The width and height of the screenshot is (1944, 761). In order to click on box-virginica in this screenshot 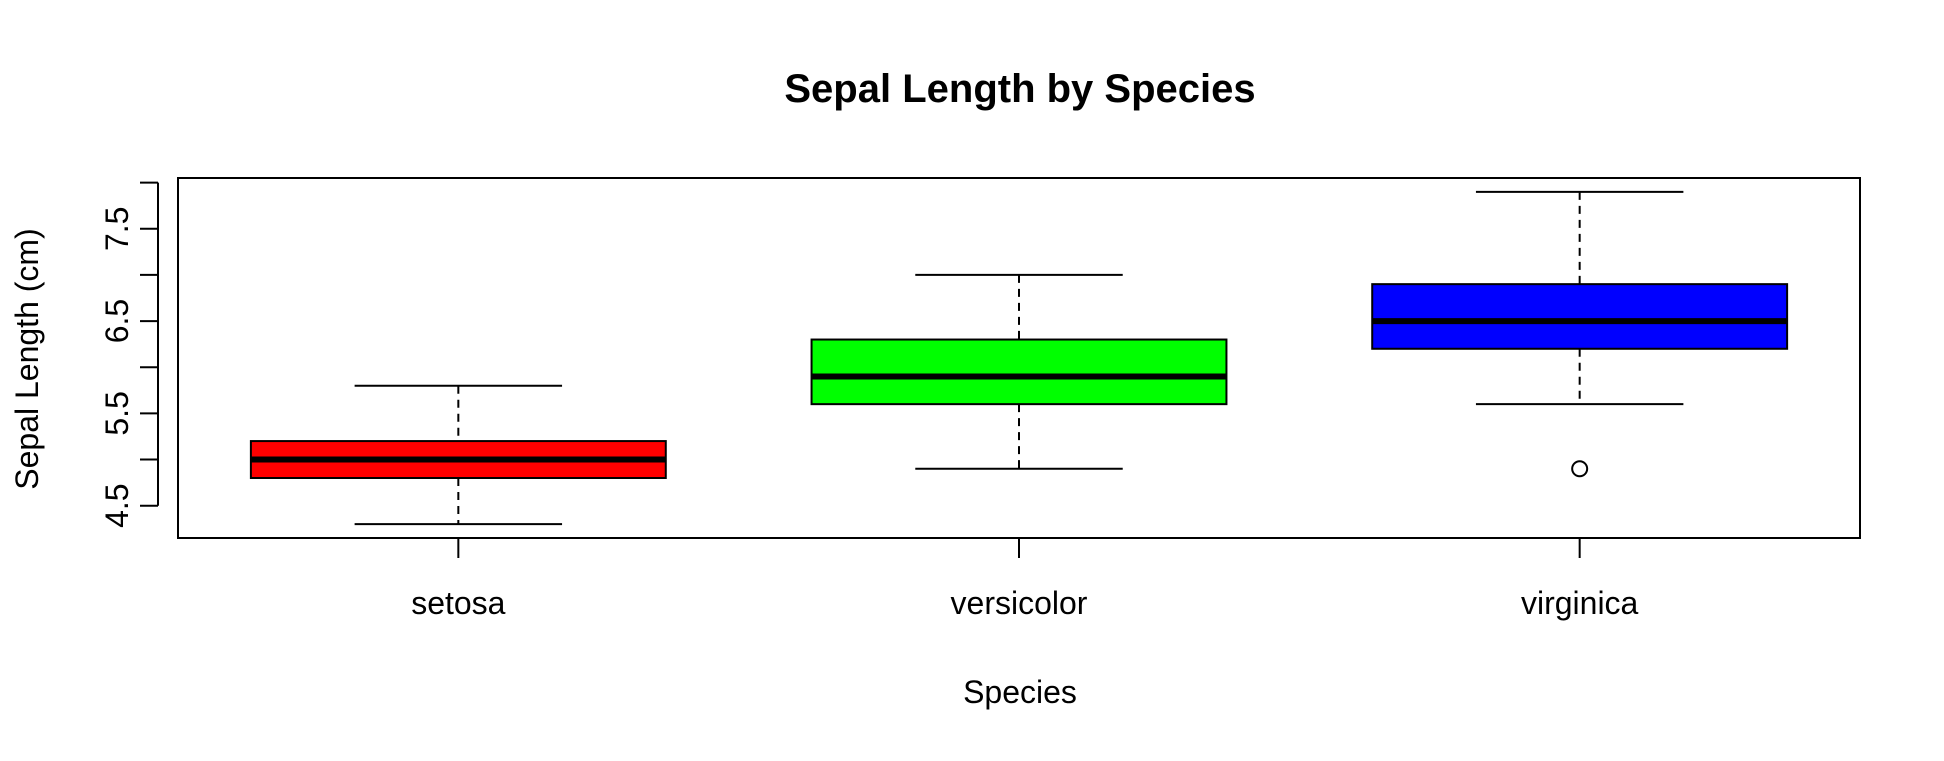, I will do `click(1580, 316)`.